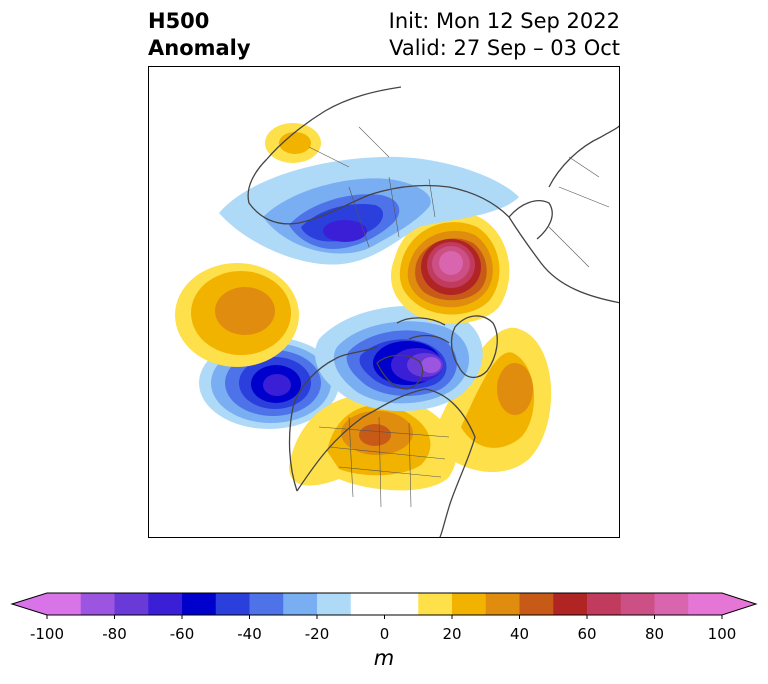  Describe the element at coordinates (179, 21) in the screenshot. I see `title-line-1: H500` at that location.